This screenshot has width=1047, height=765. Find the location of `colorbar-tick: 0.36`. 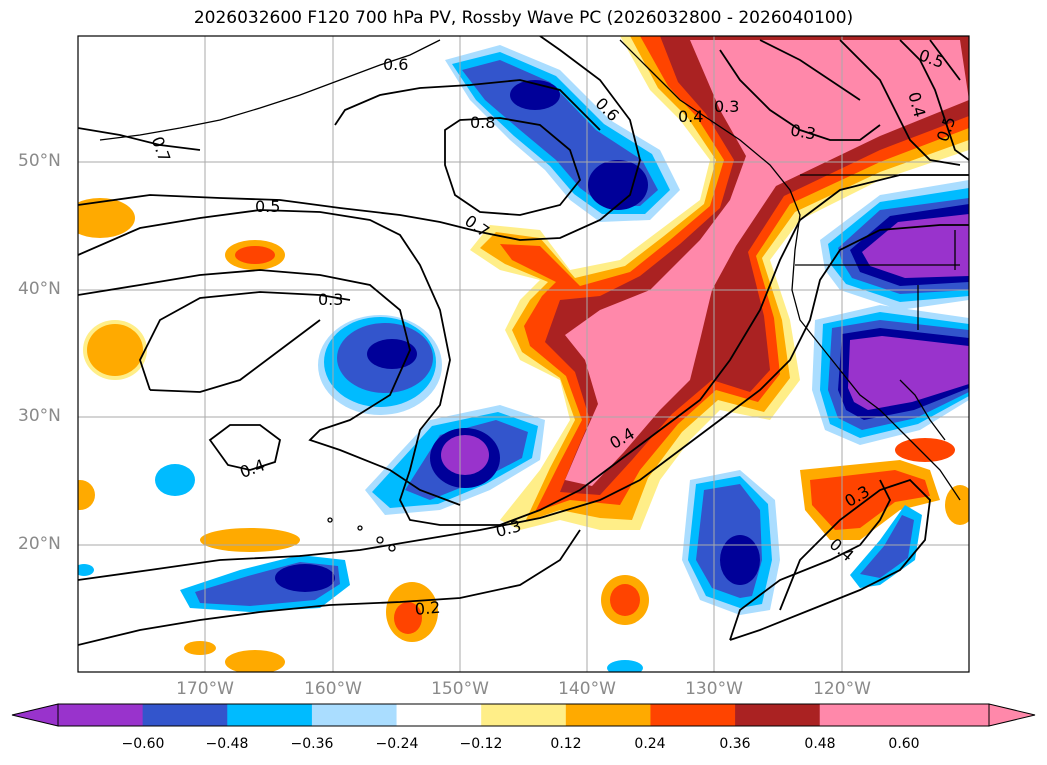

colorbar-tick: 0.36 is located at coordinates (735, 744).